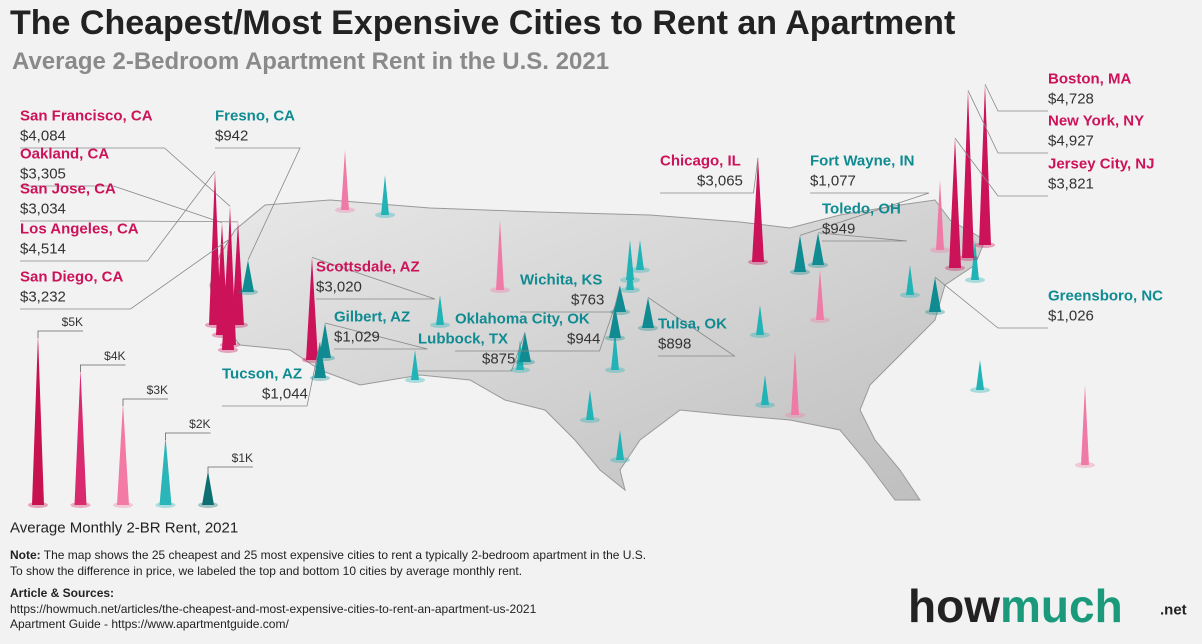 This screenshot has width=1202, height=644. Describe the element at coordinates (463, 338) in the screenshot. I see `city-name: Lubbock, TX` at that location.